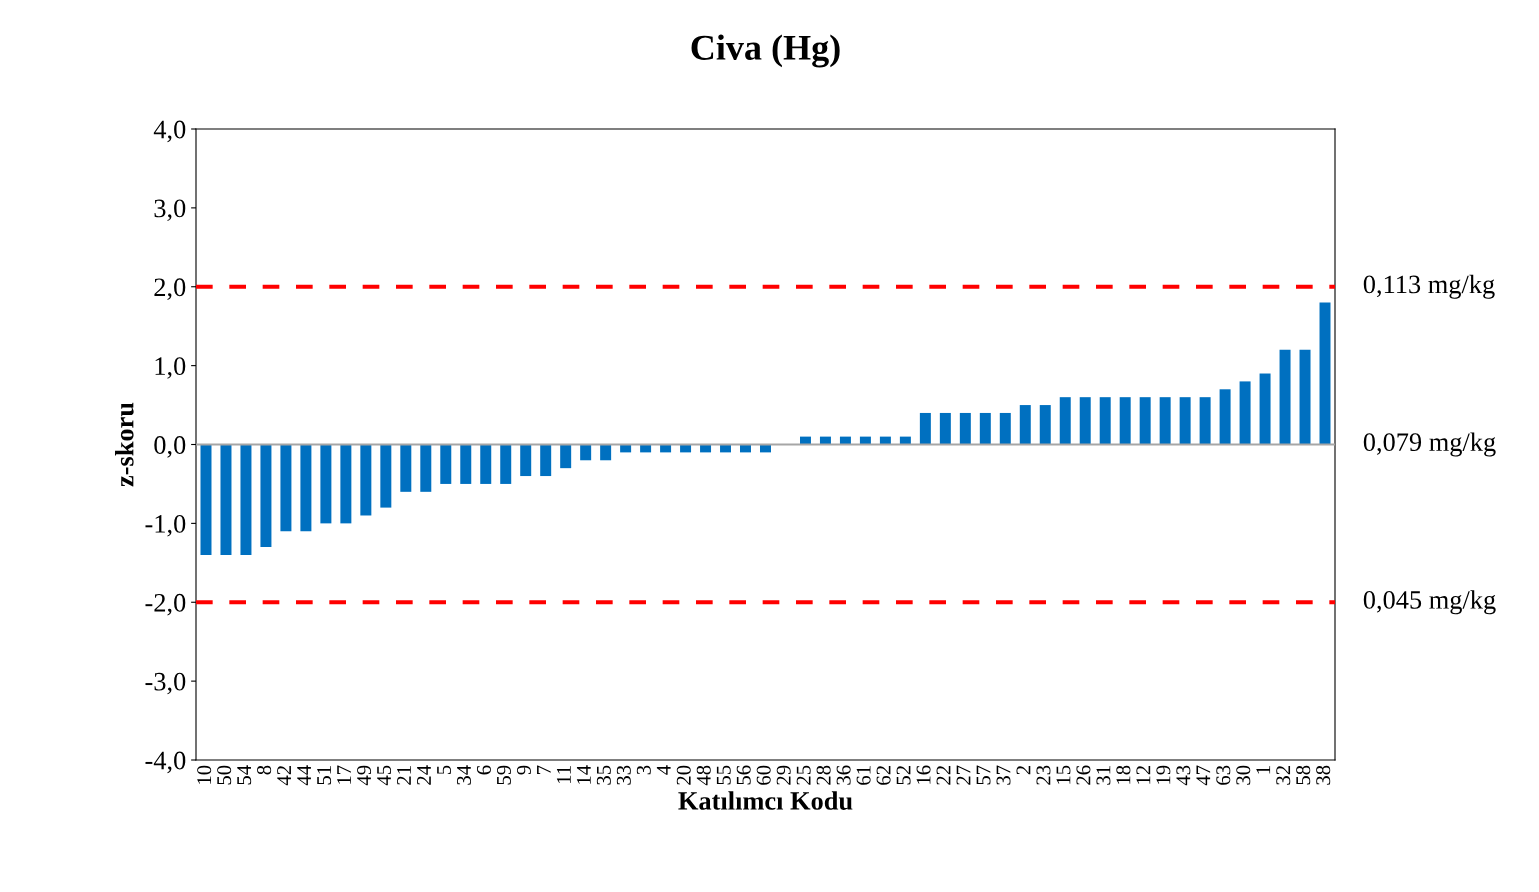  I want to click on x-tick-label: 33, so click(623, 775).